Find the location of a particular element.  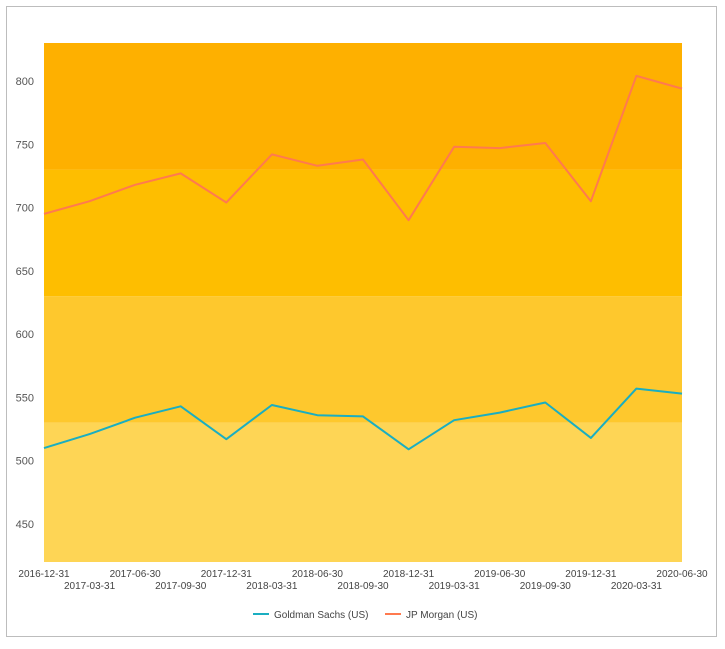

y-tick-label: 600 is located at coordinates (25, 335).